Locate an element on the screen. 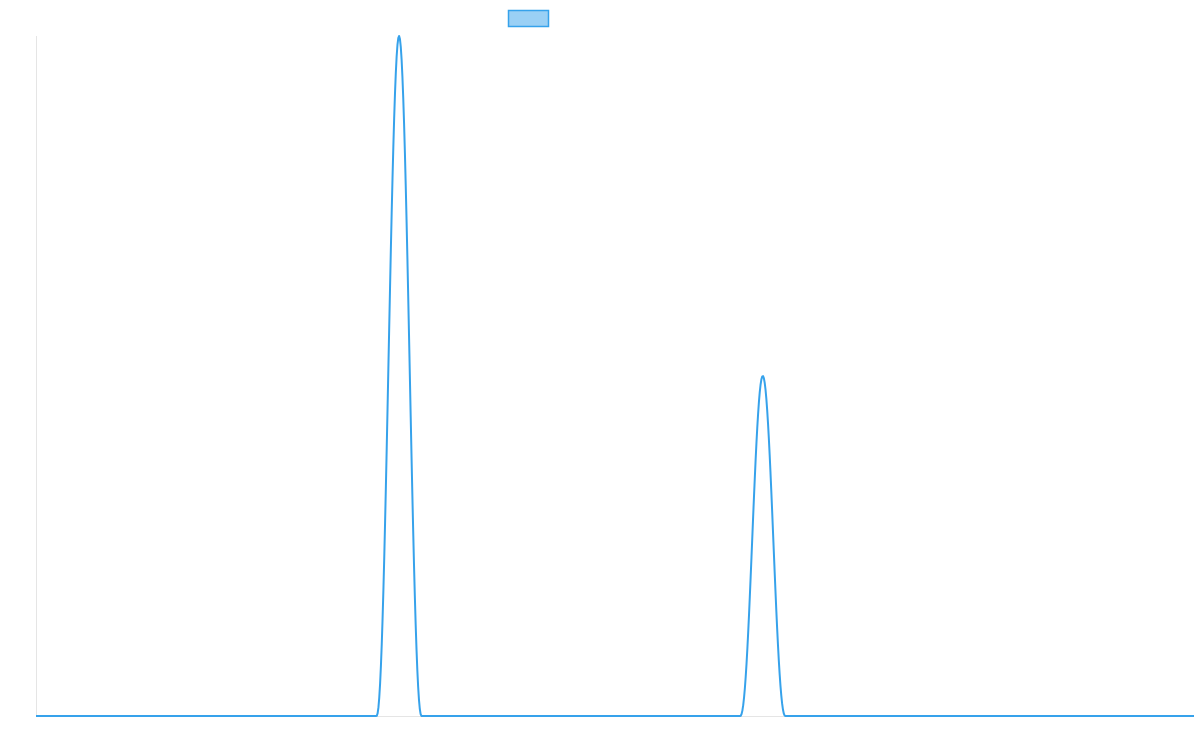 The height and width of the screenshot is (750, 1200). legend is located at coordinates (528, 18).